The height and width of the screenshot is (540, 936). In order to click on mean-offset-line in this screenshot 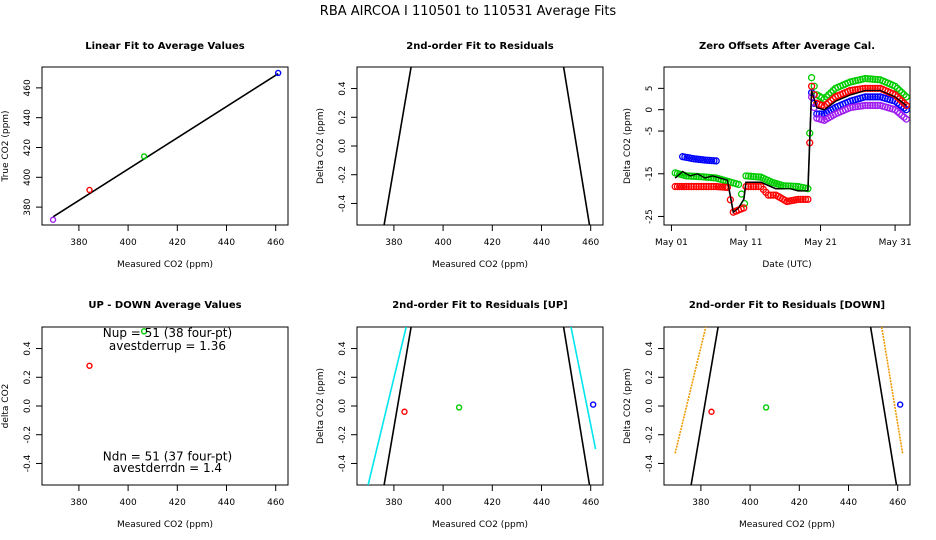, I will do `click(790, 151)`.